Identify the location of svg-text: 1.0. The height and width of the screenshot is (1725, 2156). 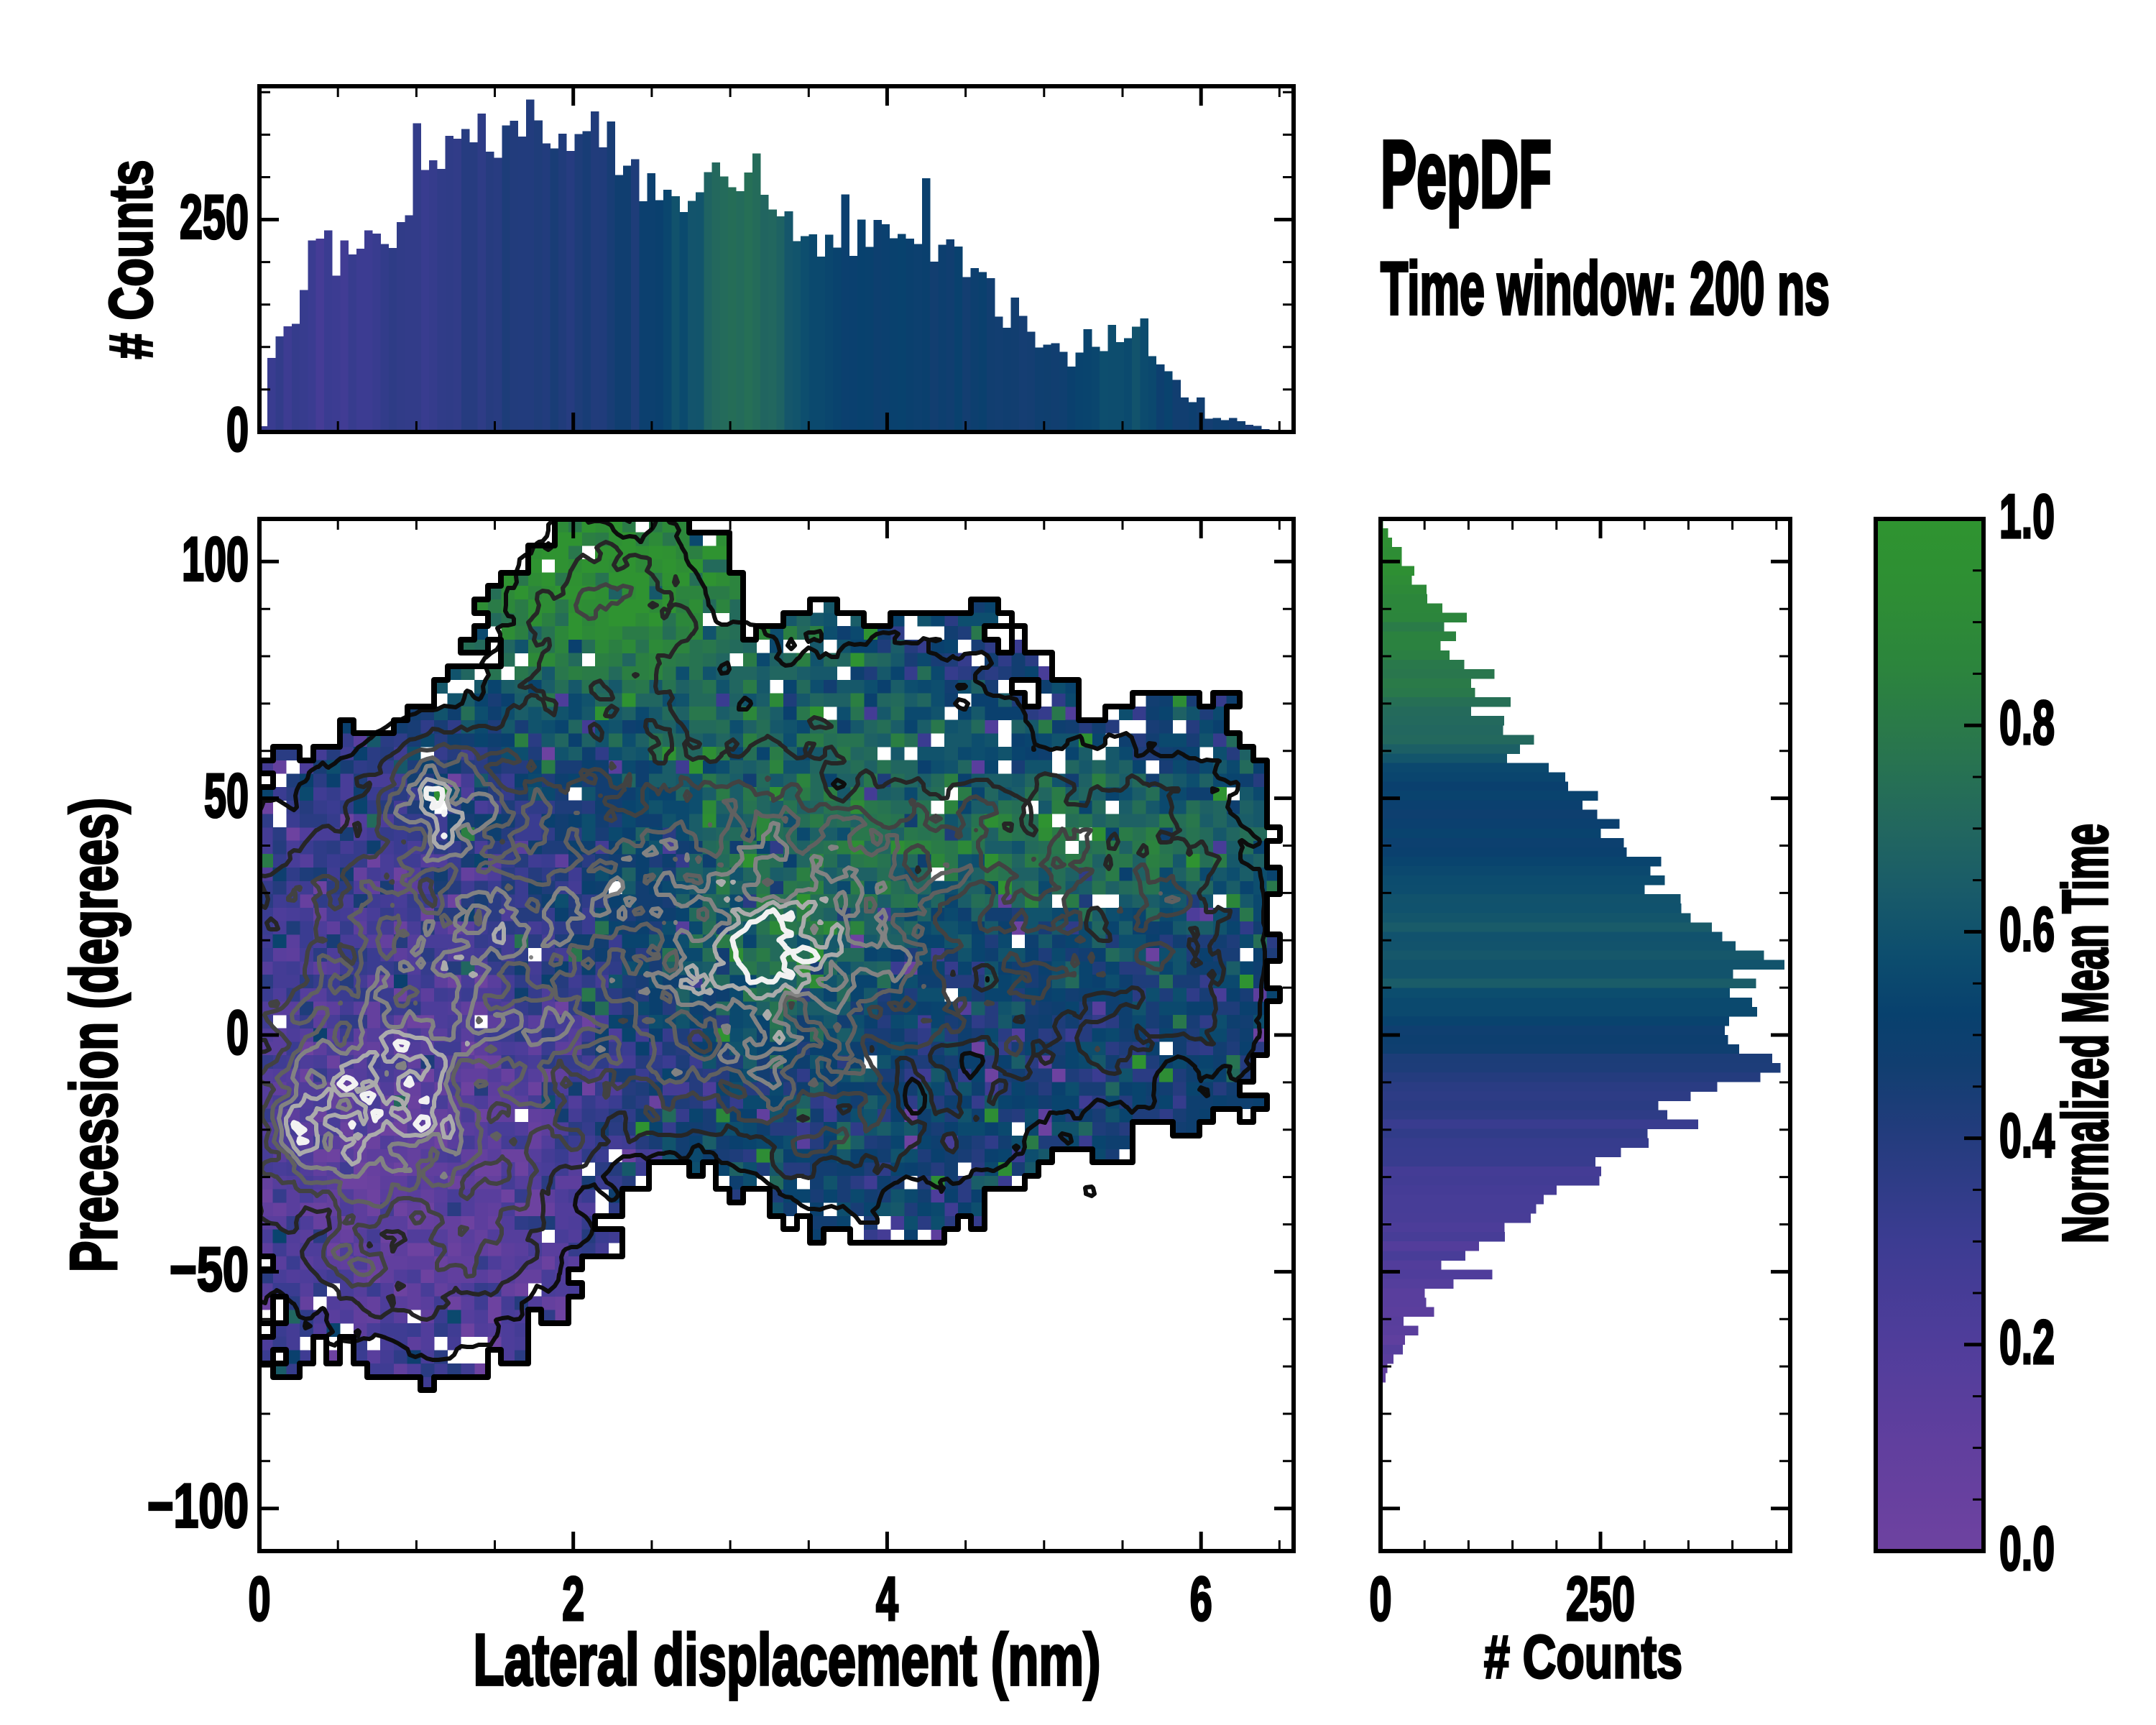
(2027, 516).